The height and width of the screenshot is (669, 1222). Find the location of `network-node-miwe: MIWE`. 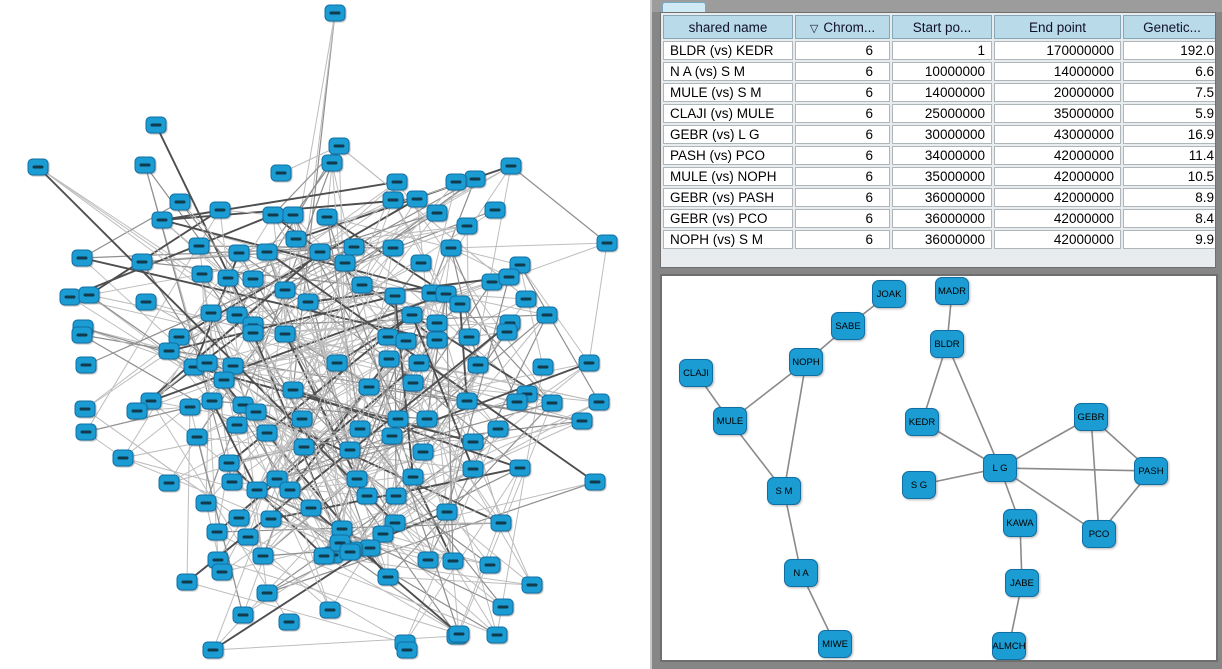

network-node-miwe: MIWE is located at coordinates (835, 644).